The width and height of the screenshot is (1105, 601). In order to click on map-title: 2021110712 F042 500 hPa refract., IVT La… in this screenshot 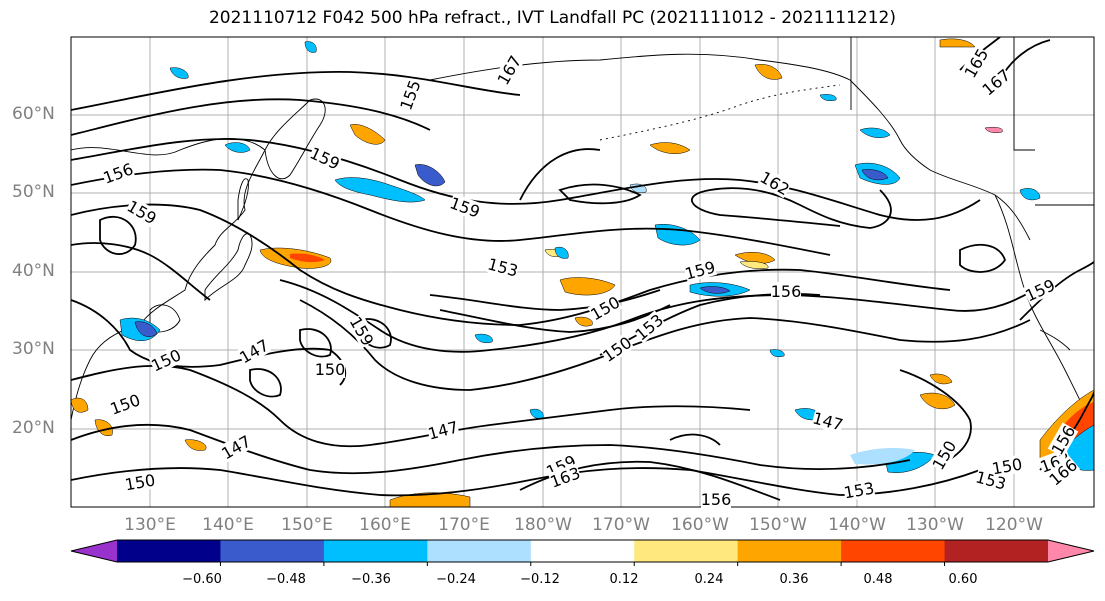, I will do `click(552, 18)`.